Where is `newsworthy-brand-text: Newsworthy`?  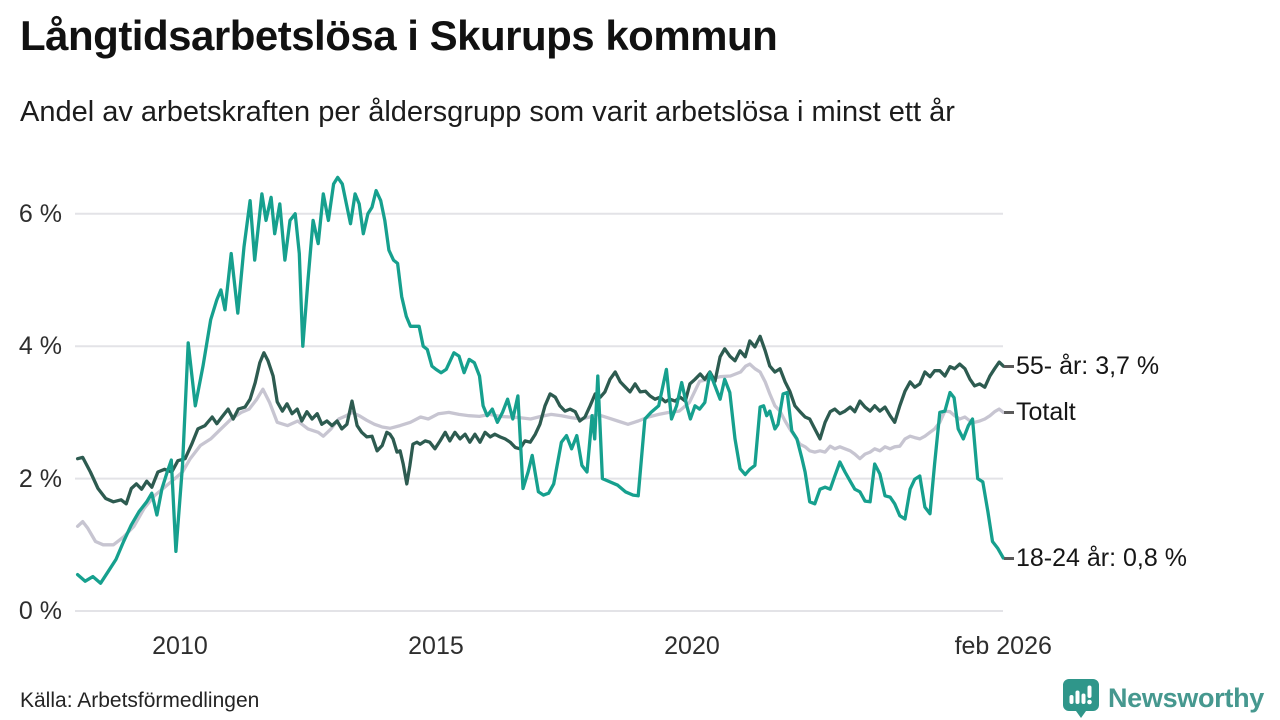 newsworthy-brand-text: Newsworthy is located at coordinates (1185, 698).